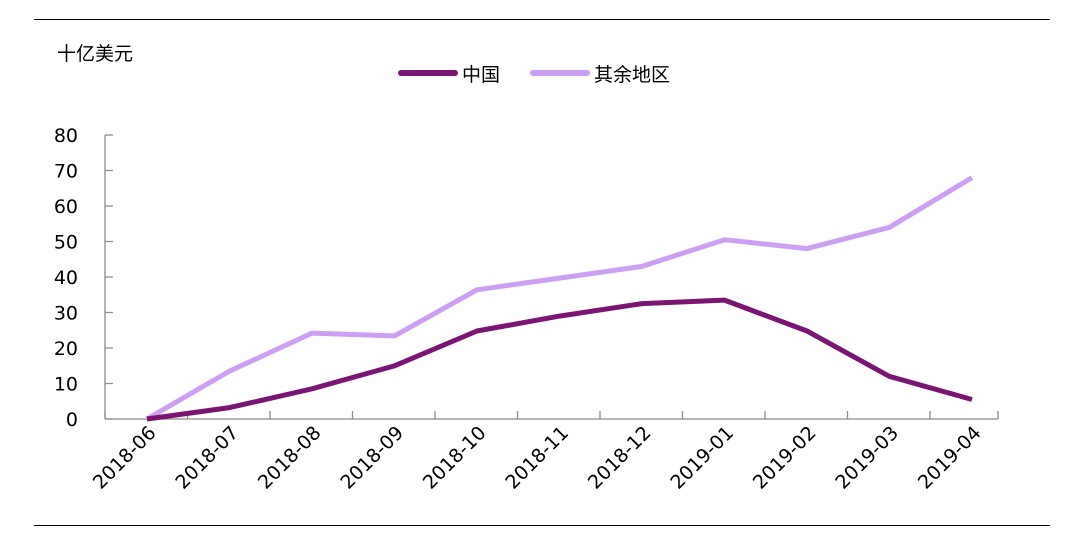 The image size is (1080, 542). Describe the element at coordinates (481, 74) in the screenshot. I see `legend-label-china: 中国` at that location.